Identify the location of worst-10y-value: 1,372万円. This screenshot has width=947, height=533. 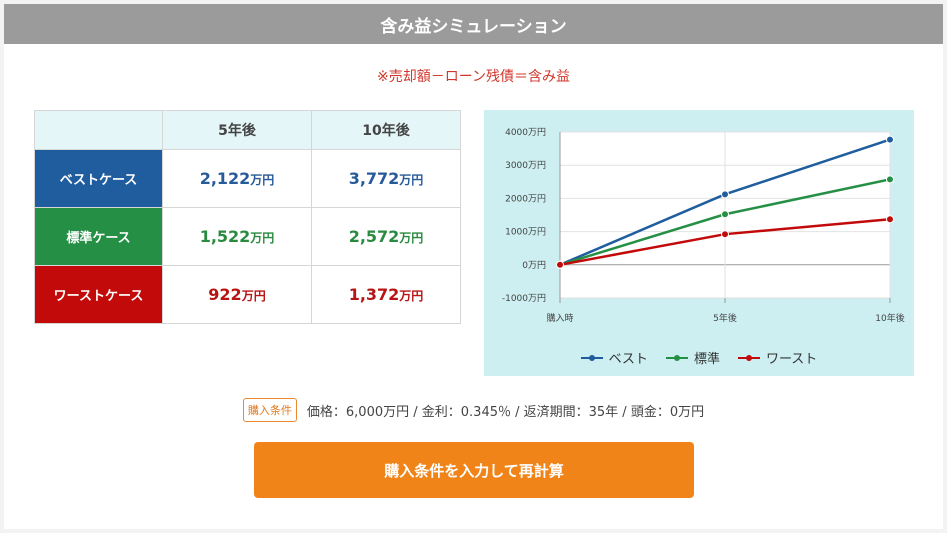
(386, 294).